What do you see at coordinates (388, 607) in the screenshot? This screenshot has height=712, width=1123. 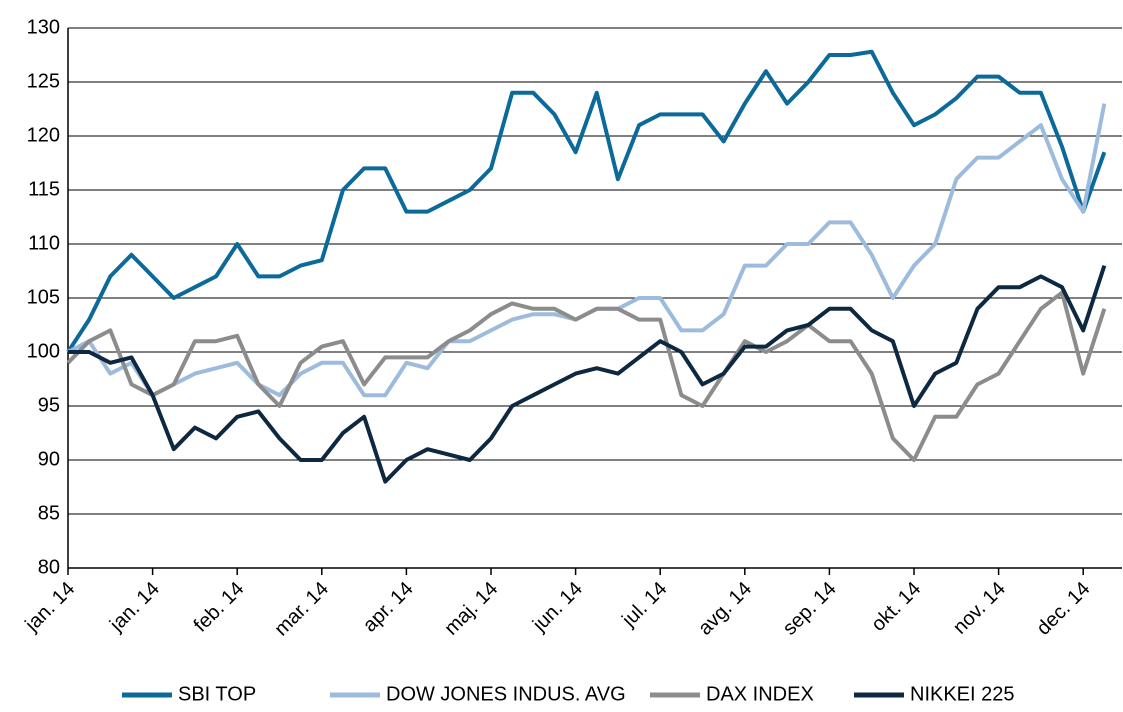 I see `x-tick-label: apr. 14` at bounding box center [388, 607].